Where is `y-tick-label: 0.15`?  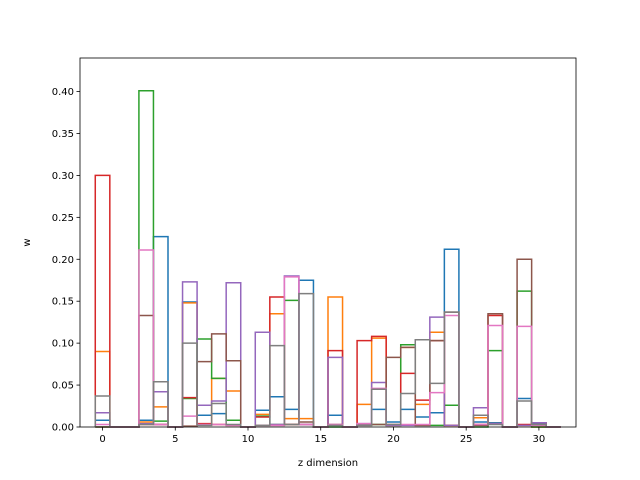
y-tick-label: 0.15 is located at coordinates (63, 302).